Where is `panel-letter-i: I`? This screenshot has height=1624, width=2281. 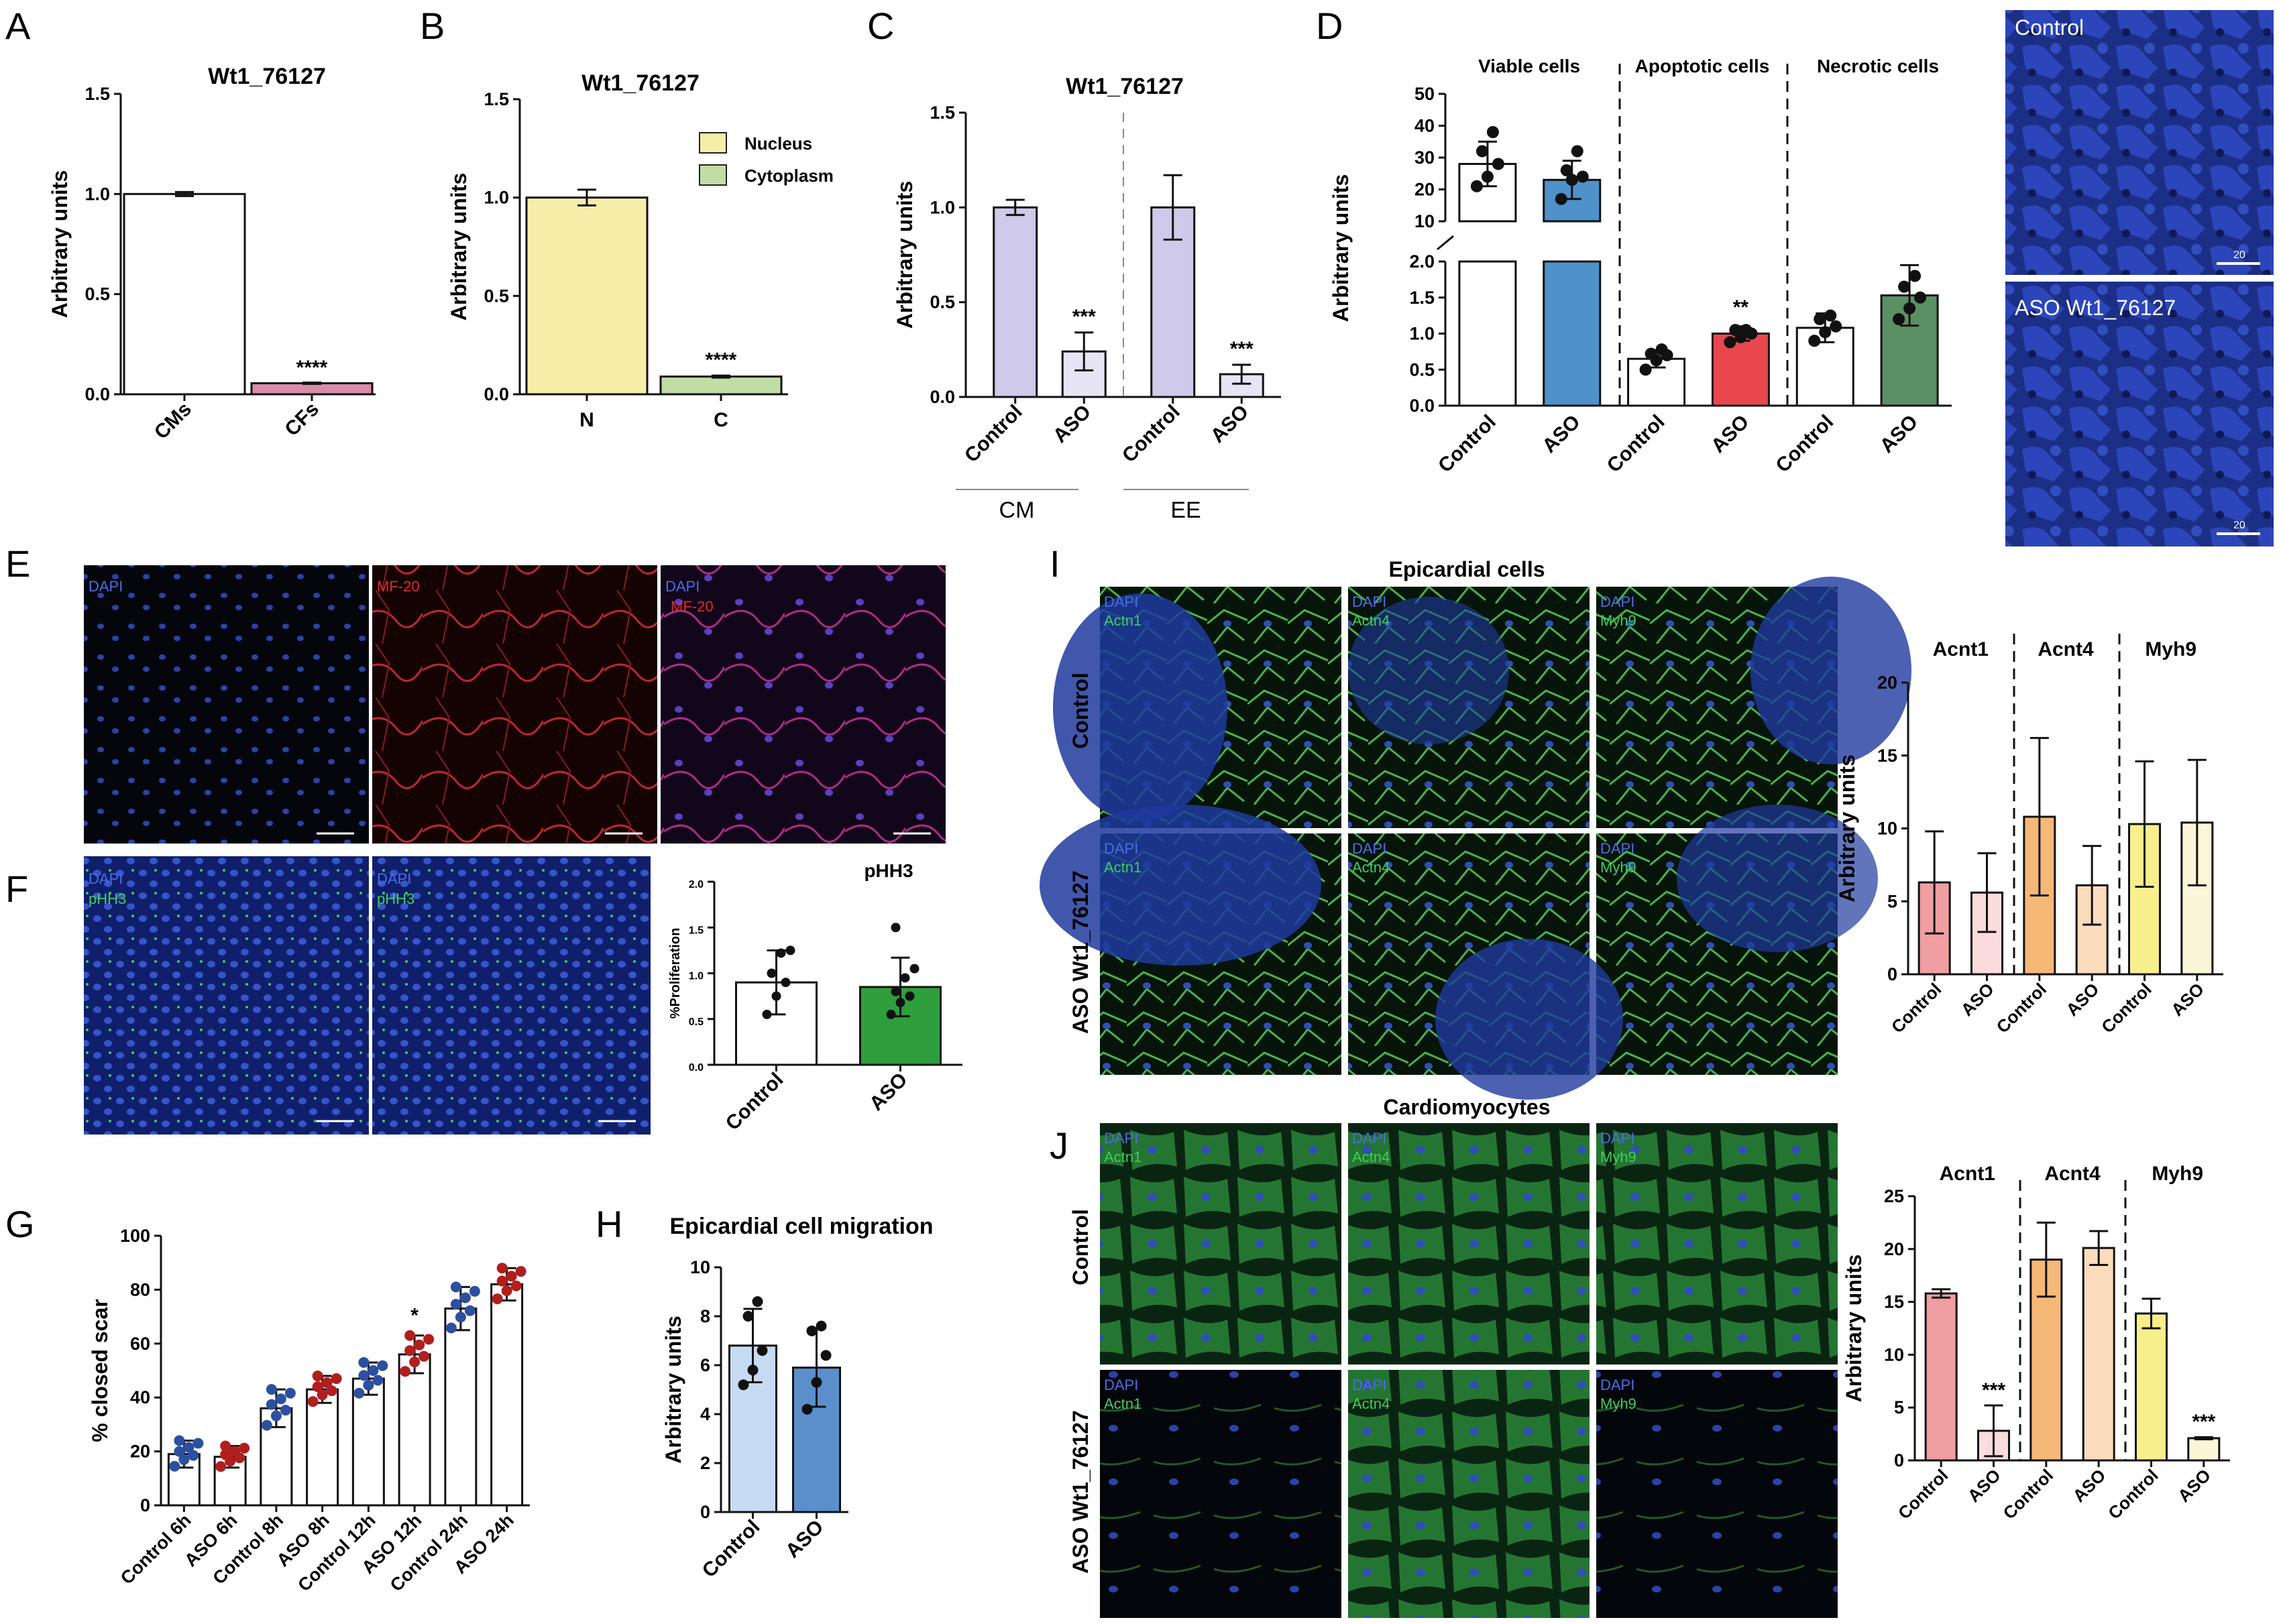
panel-letter-i: I is located at coordinates (1055, 563).